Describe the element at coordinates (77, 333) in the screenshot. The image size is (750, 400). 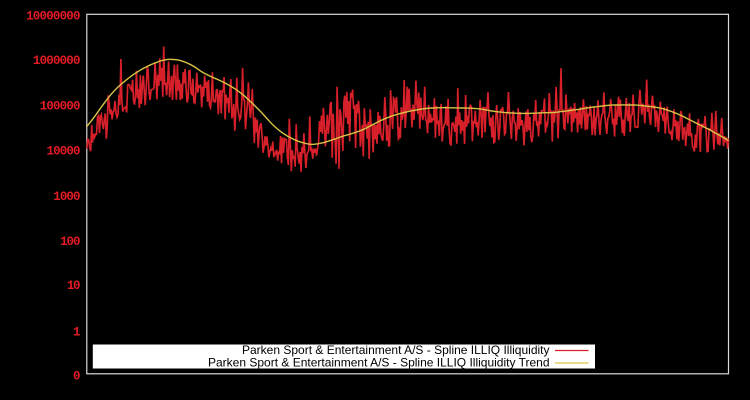
I see `svg-text: 1` at that location.